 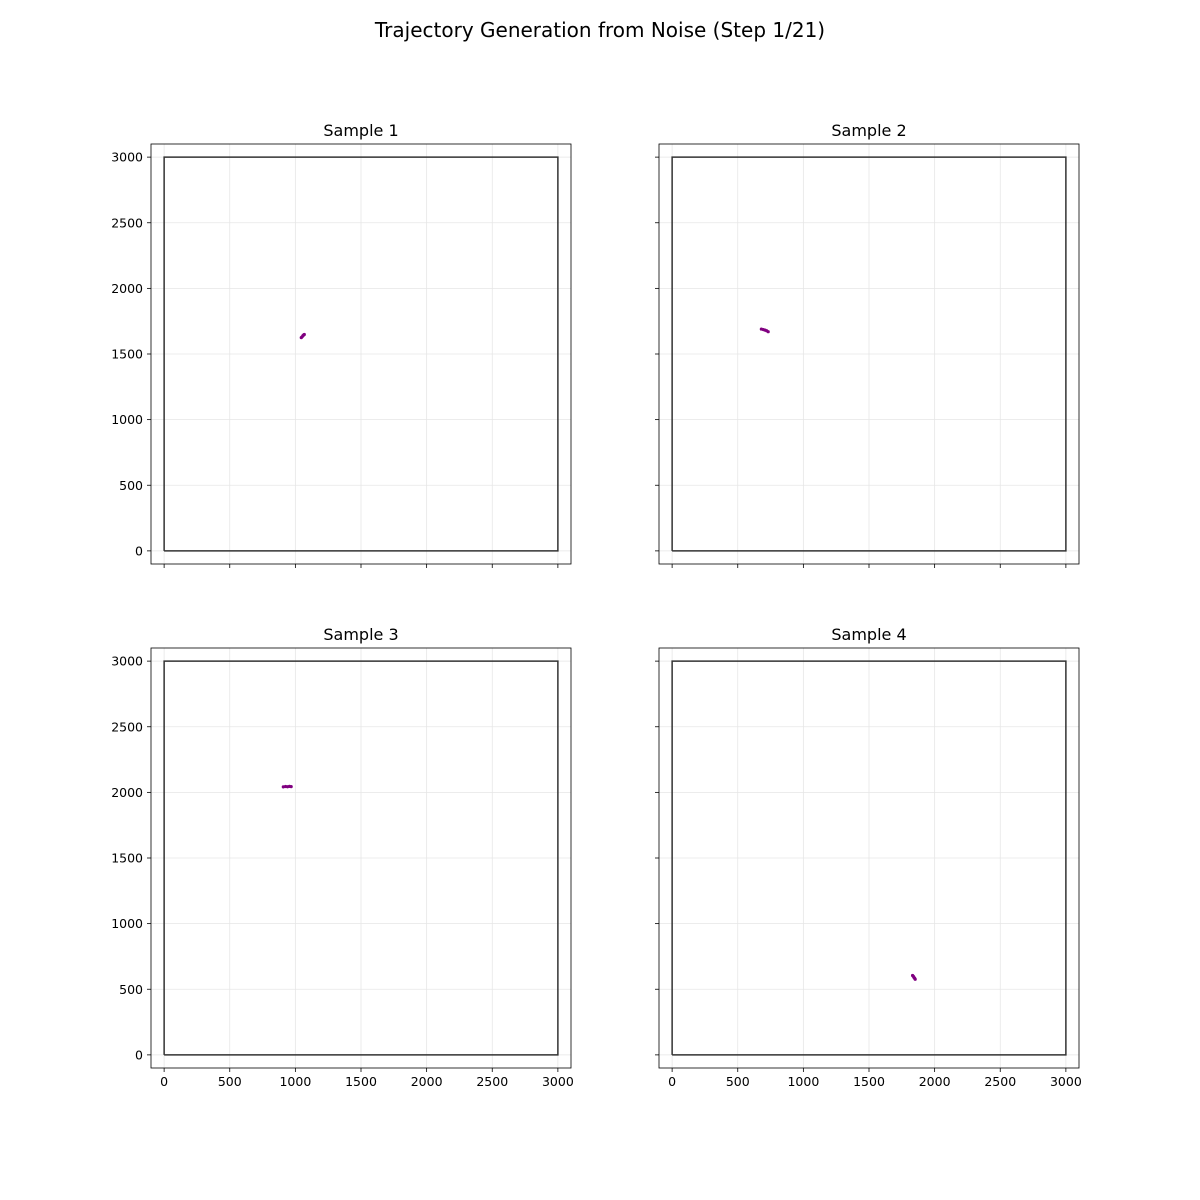 What do you see at coordinates (868, 634) in the screenshot?
I see `subplot-title: Sample 4` at bounding box center [868, 634].